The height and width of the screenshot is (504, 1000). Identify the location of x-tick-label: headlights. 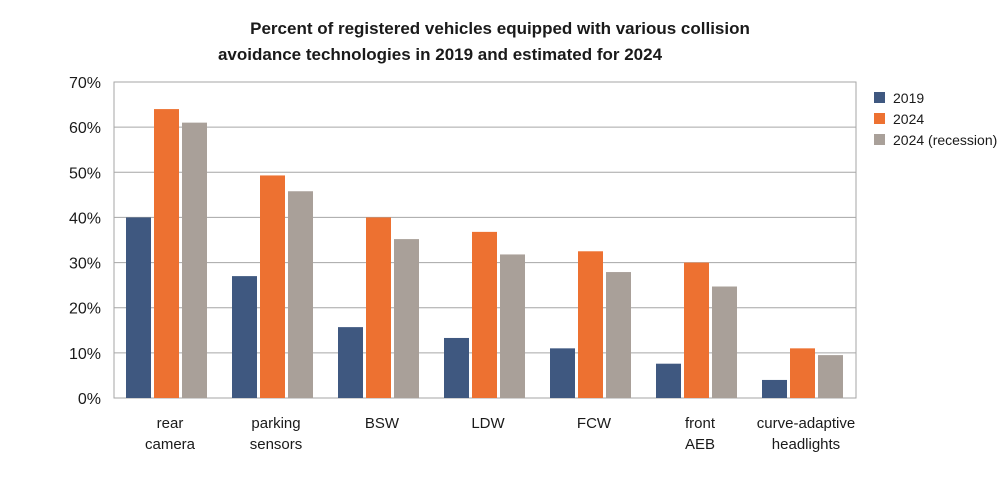
(806, 444).